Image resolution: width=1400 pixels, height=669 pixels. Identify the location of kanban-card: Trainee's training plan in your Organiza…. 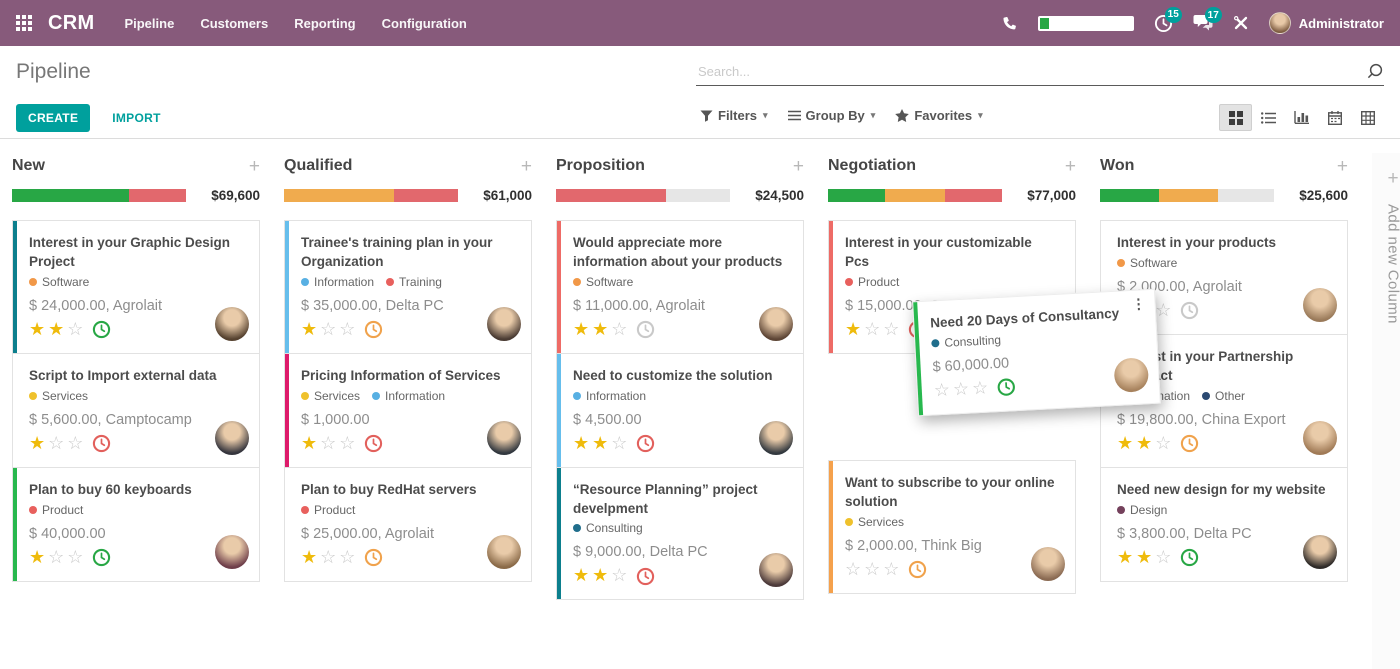
(408, 287).